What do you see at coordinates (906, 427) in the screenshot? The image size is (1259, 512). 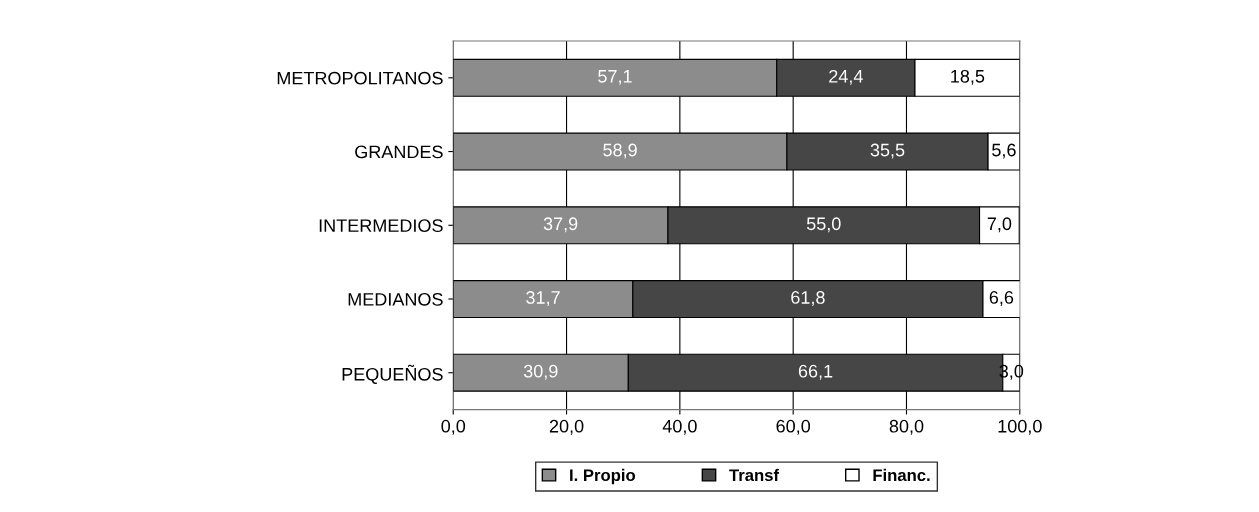 I see `x-tick-label: 80,0` at bounding box center [906, 427].